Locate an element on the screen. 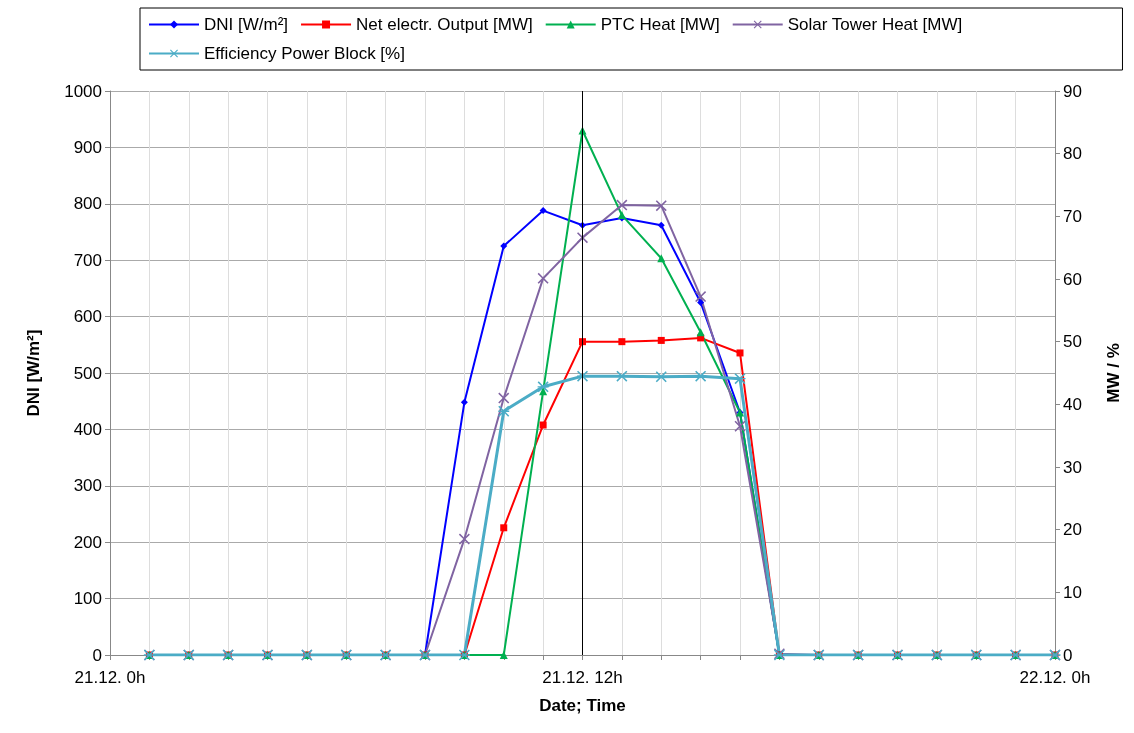 Image resolution: width=1134 pixels, height=733 pixels. y-tick-label: 100 is located at coordinates (87, 599).